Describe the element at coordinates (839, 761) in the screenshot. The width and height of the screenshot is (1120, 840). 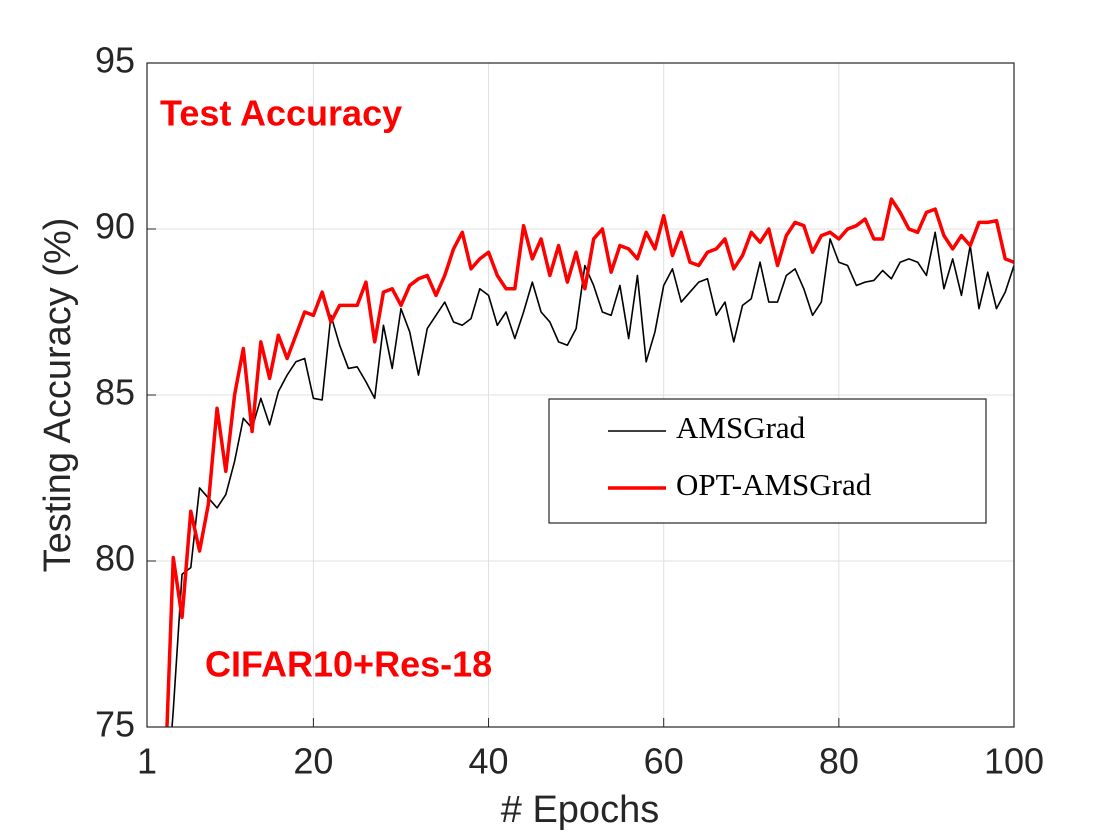
I see `x-tick-label: 80` at that location.